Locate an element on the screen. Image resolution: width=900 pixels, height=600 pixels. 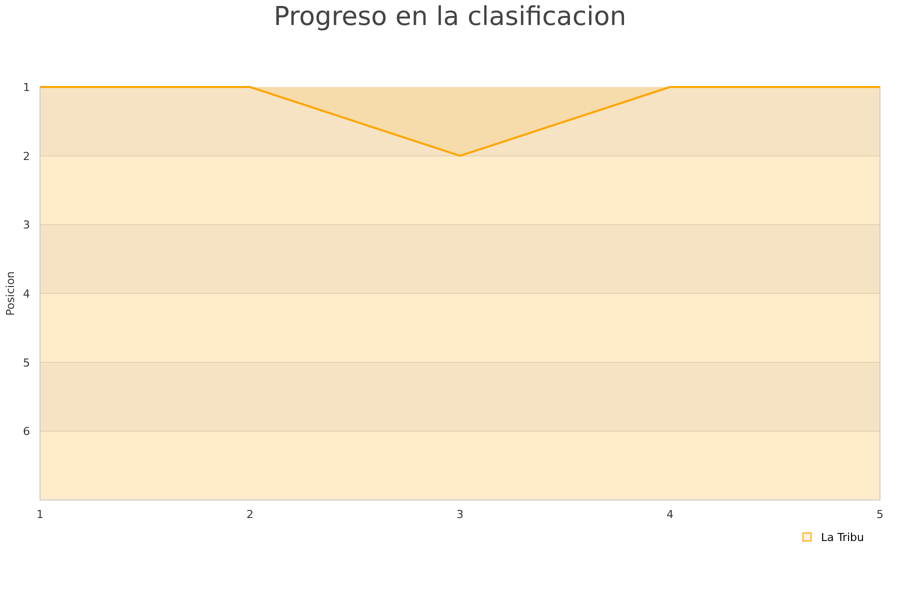
y-tick-label: 5 is located at coordinates (26, 363).